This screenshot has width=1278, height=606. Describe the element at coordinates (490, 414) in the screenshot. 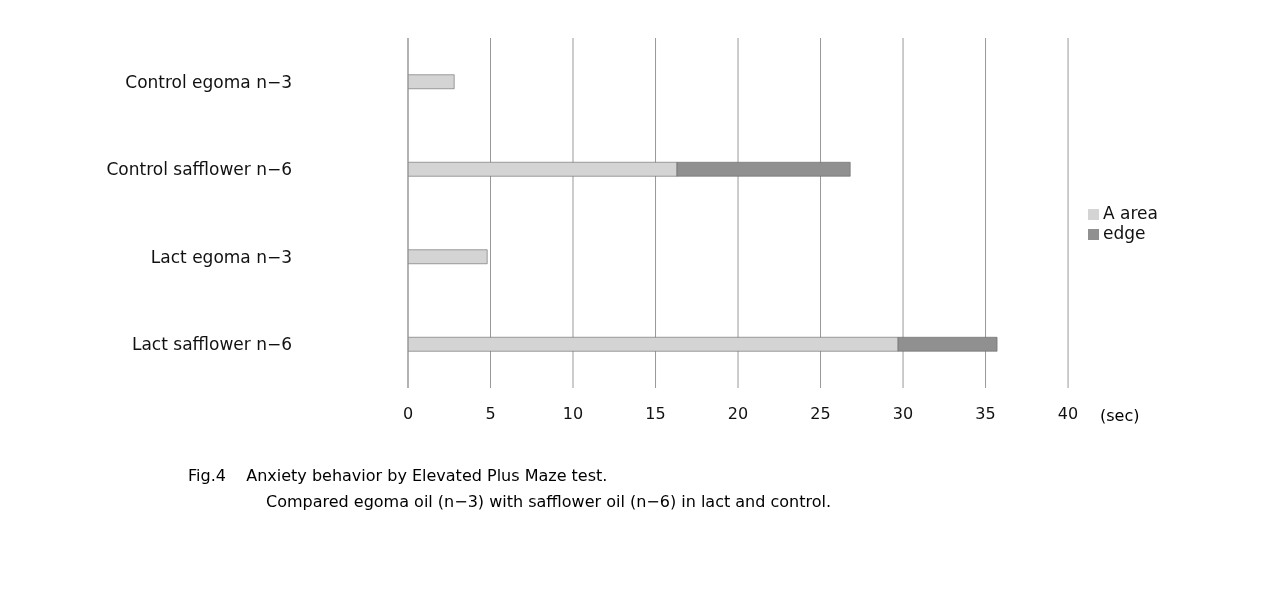

I see `x-tick-label: 5` at that location.